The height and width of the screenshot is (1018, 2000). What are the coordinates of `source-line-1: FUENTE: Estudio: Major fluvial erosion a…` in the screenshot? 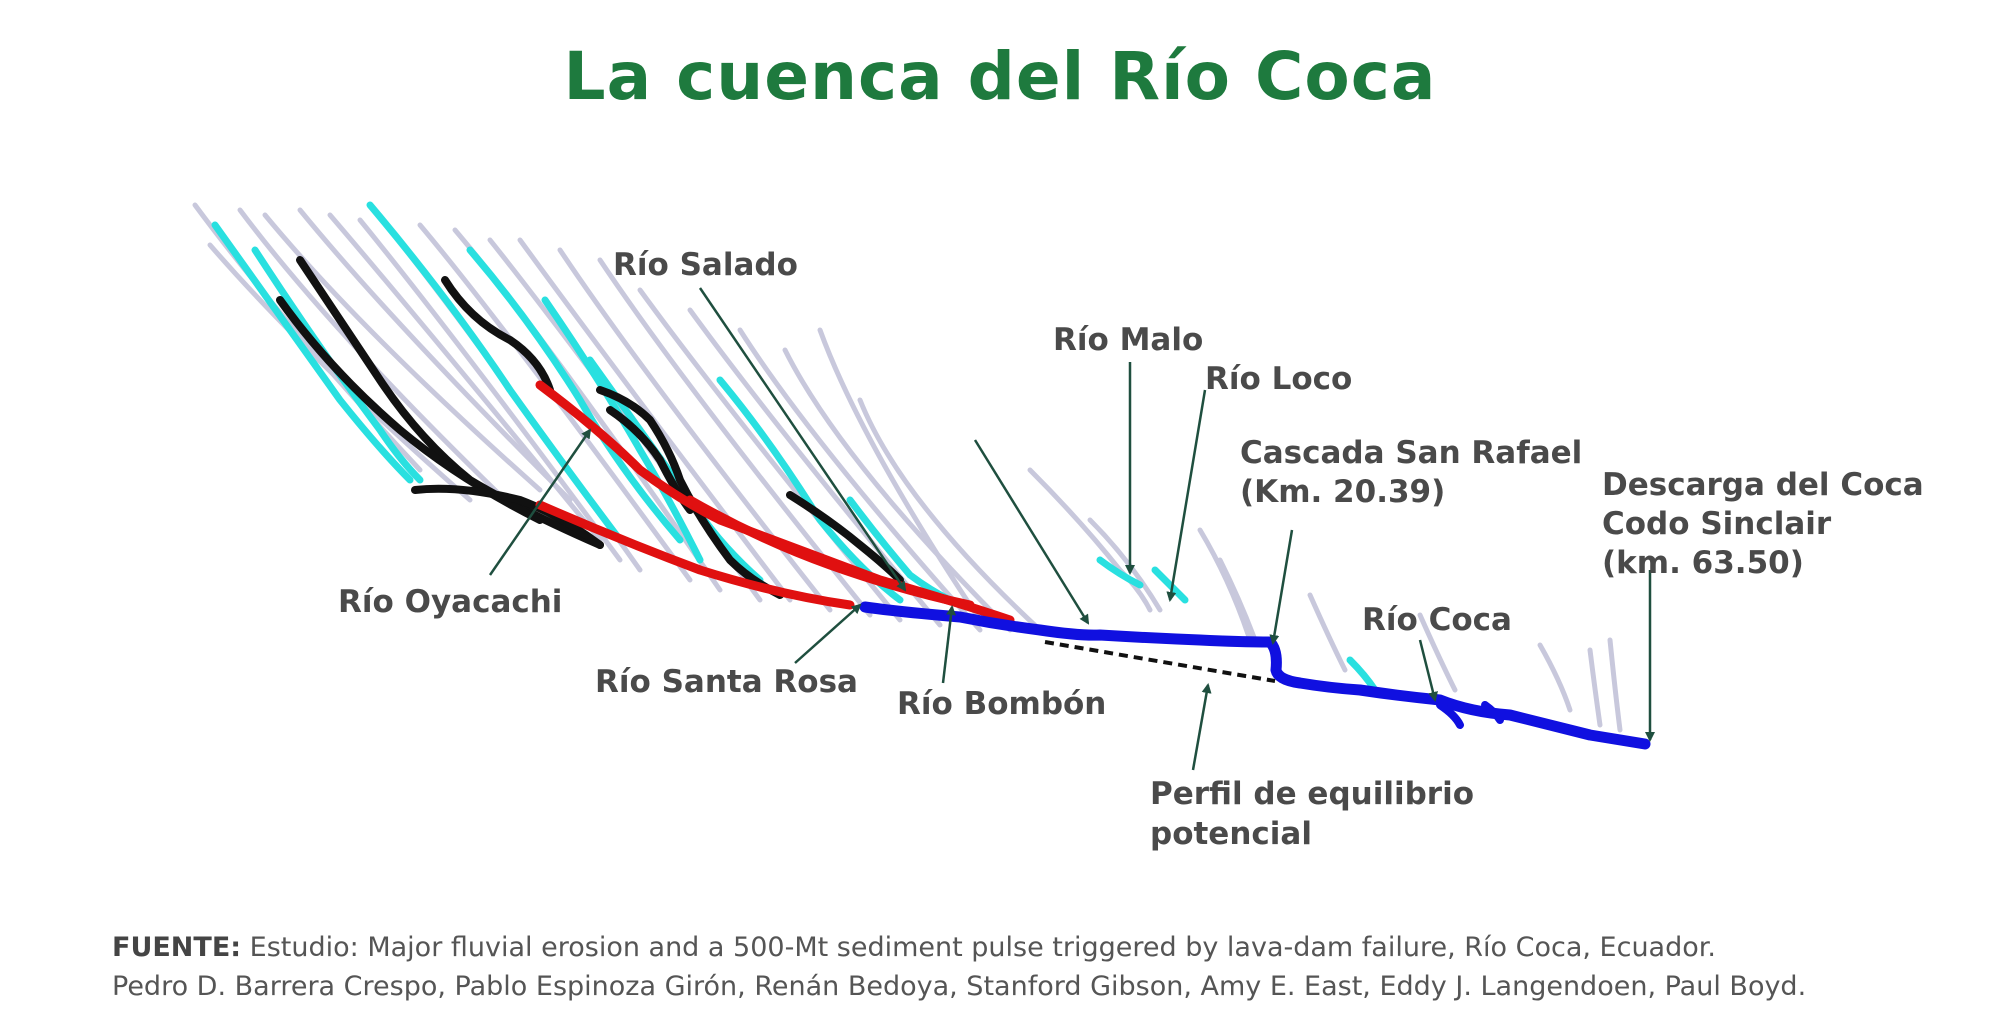 It's located at (1042, 947).